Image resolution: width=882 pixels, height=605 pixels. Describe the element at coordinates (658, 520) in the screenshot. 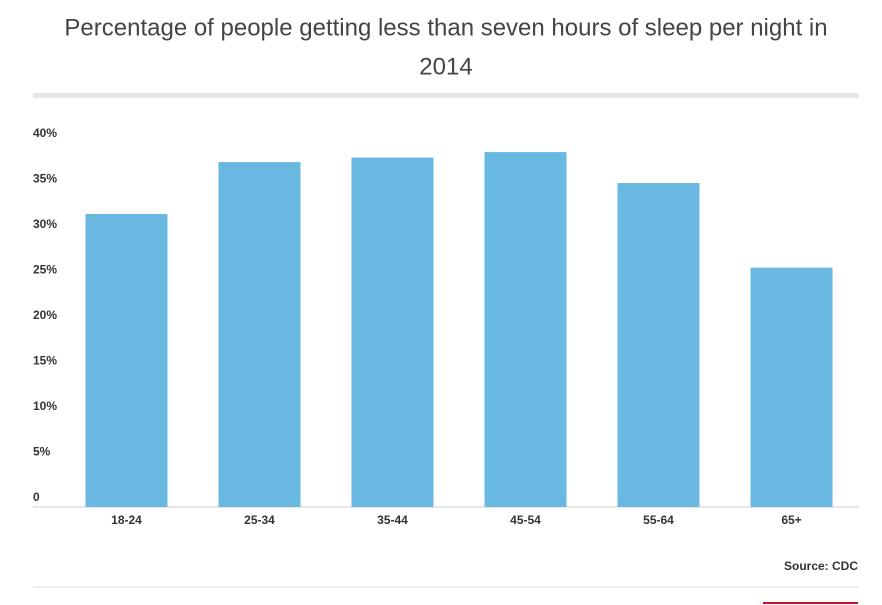

I see `x-tick-label: 55-64` at that location.